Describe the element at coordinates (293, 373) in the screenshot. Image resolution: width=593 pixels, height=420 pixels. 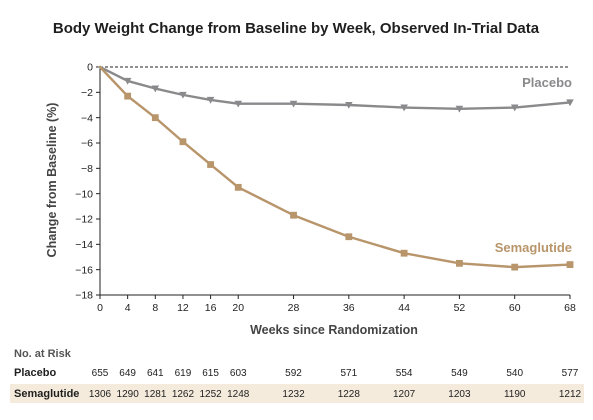
I see `risk-value-placebo: 592` at that location.